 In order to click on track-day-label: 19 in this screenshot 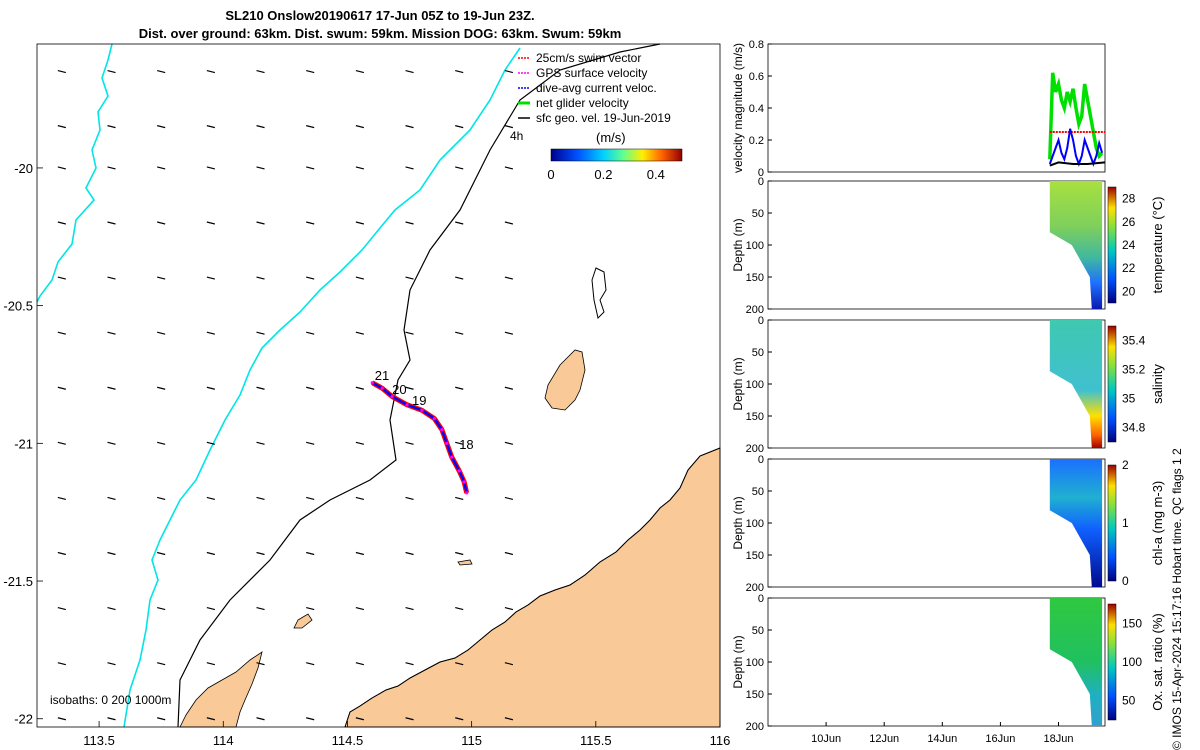, I will do `click(419, 400)`.